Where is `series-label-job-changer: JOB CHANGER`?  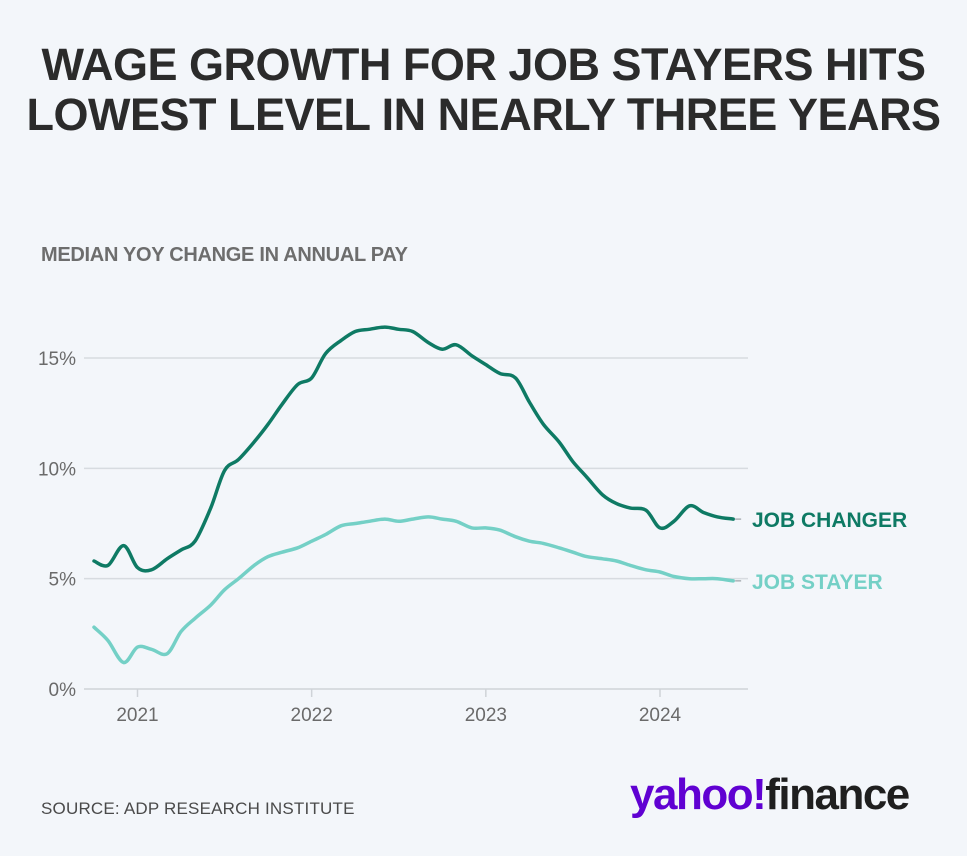
series-label-job-changer: JOB CHANGER is located at coordinates (829, 520).